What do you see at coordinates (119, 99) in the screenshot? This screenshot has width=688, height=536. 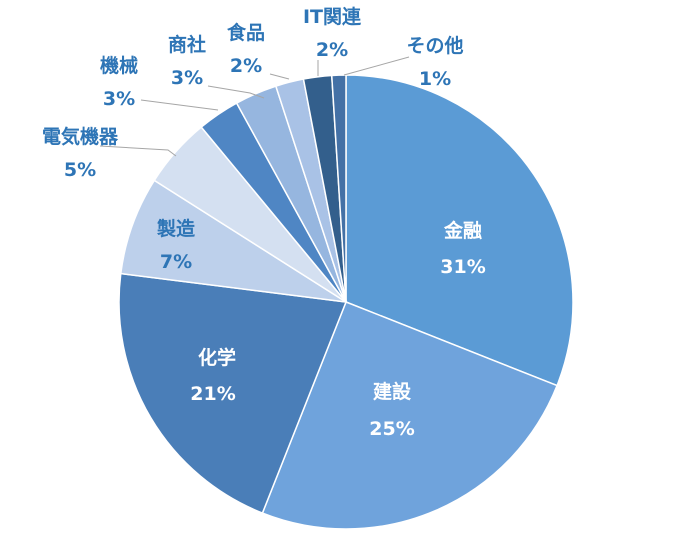 I see `slice-value-6: 3%` at bounding box center [119, 99].